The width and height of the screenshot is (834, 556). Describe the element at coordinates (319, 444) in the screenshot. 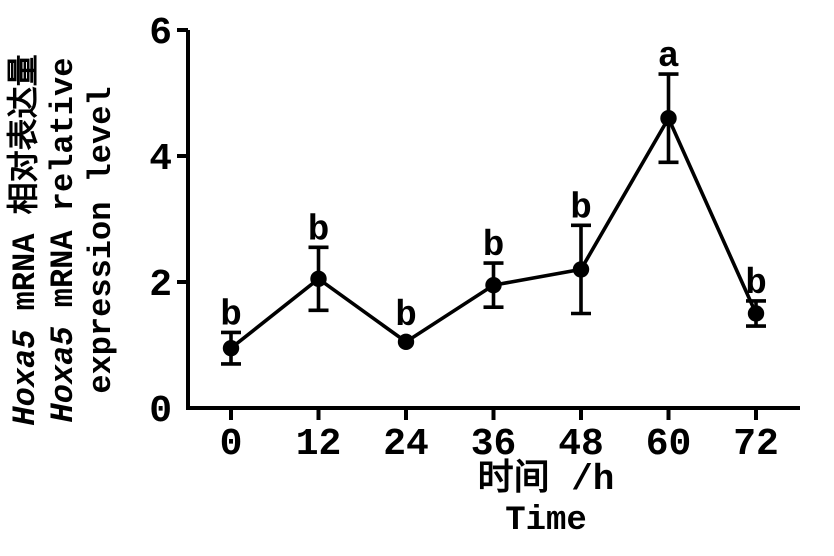

I see `x-tick-label: 12` at that location.